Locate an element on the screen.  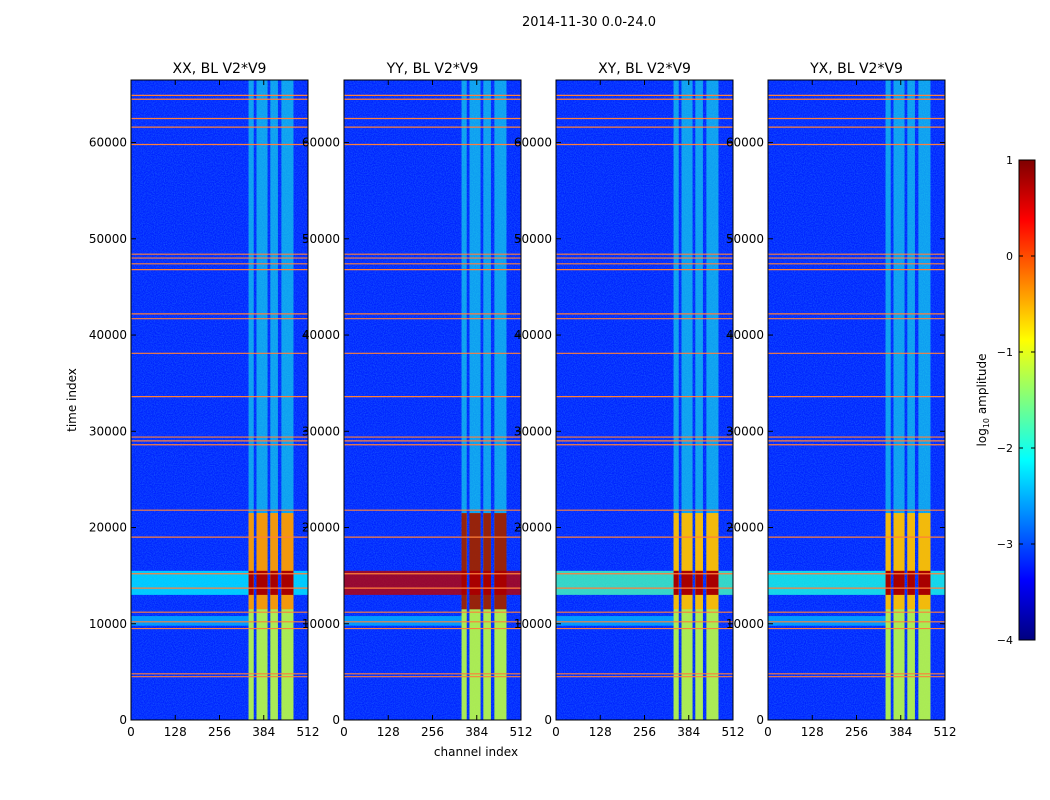
x-tick-label: 384 is located at coordinates (476, 732).